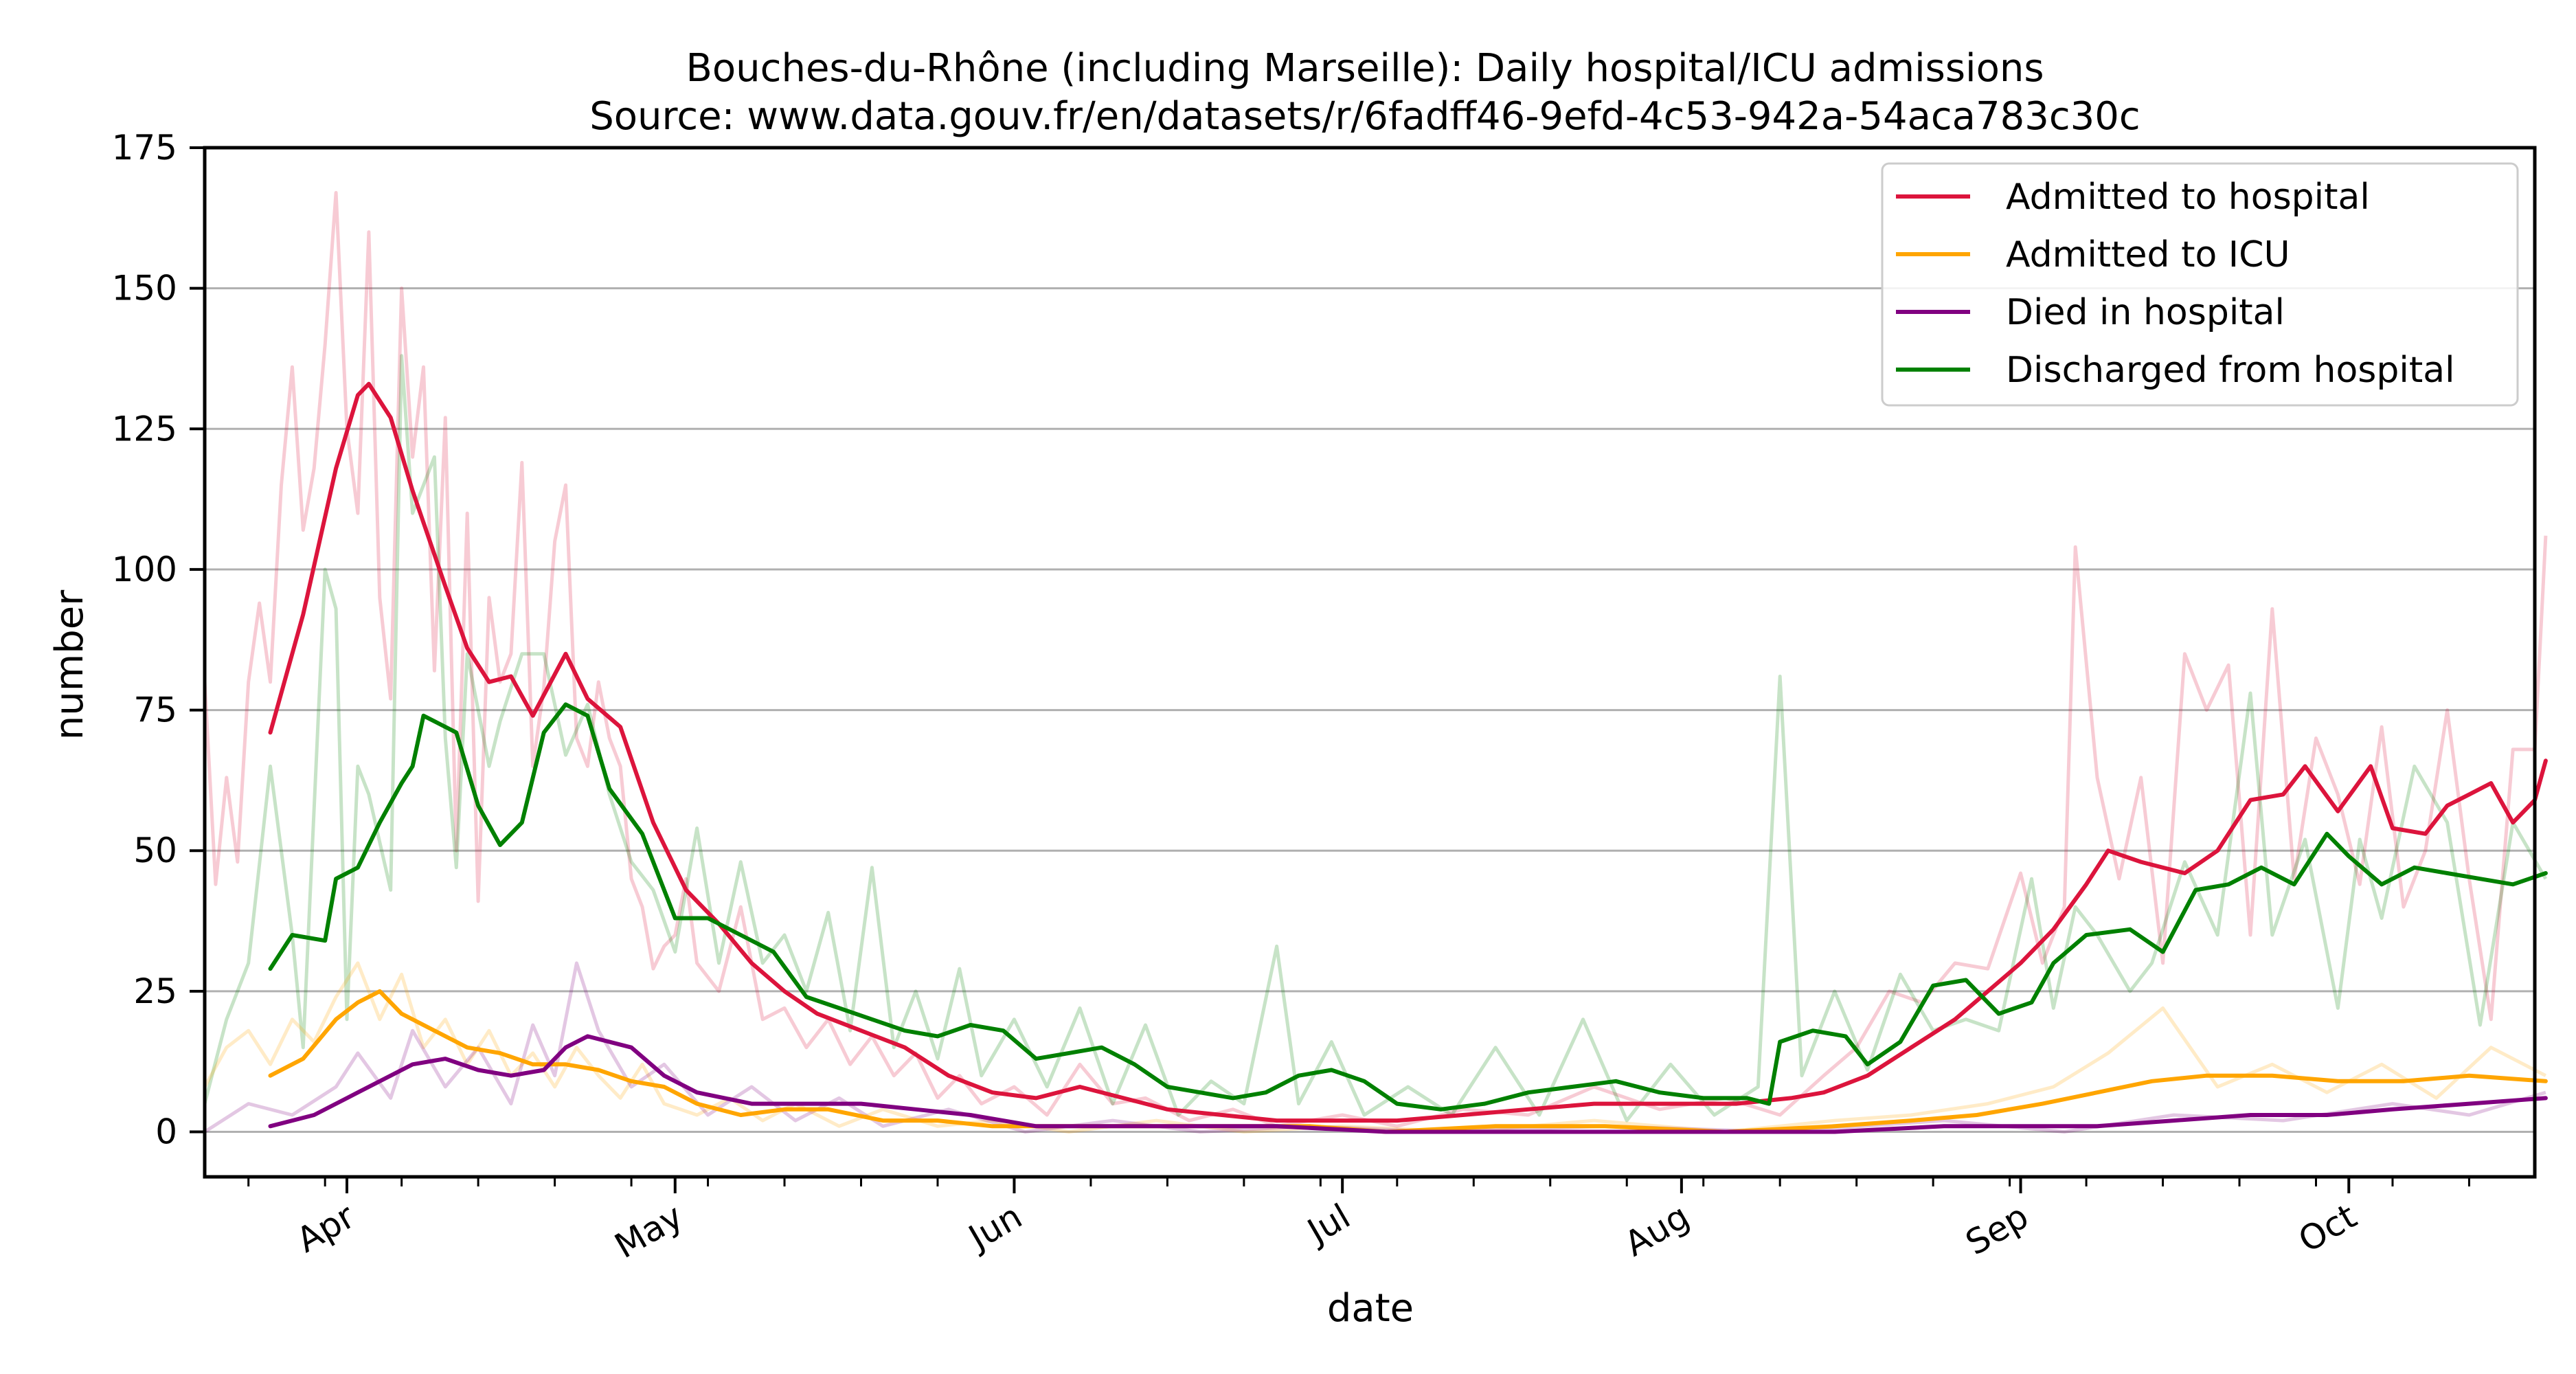 The width and height of the screenshot is (2576, 1374). Describe the element at coordinates (1370, 1309) in the screenshot. I see `x-axis-label: date` at that location.